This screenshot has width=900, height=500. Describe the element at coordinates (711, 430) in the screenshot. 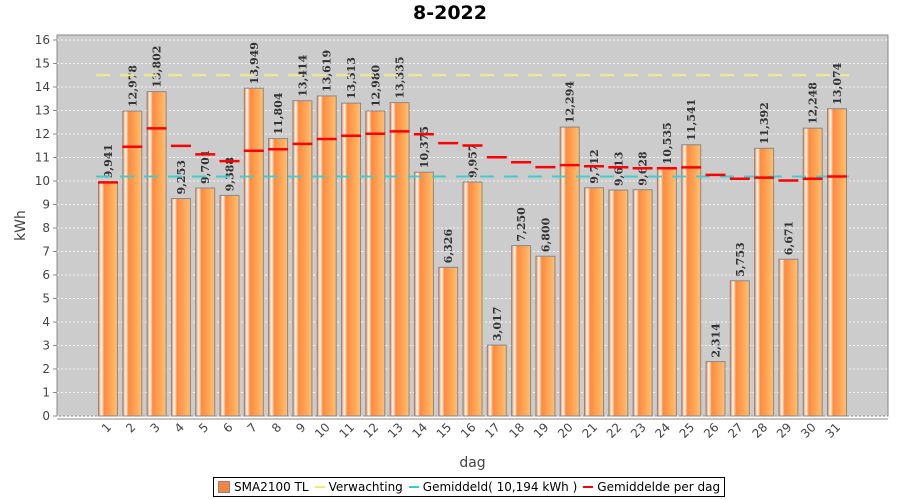

I see `x-tick-label: 26` at that location.